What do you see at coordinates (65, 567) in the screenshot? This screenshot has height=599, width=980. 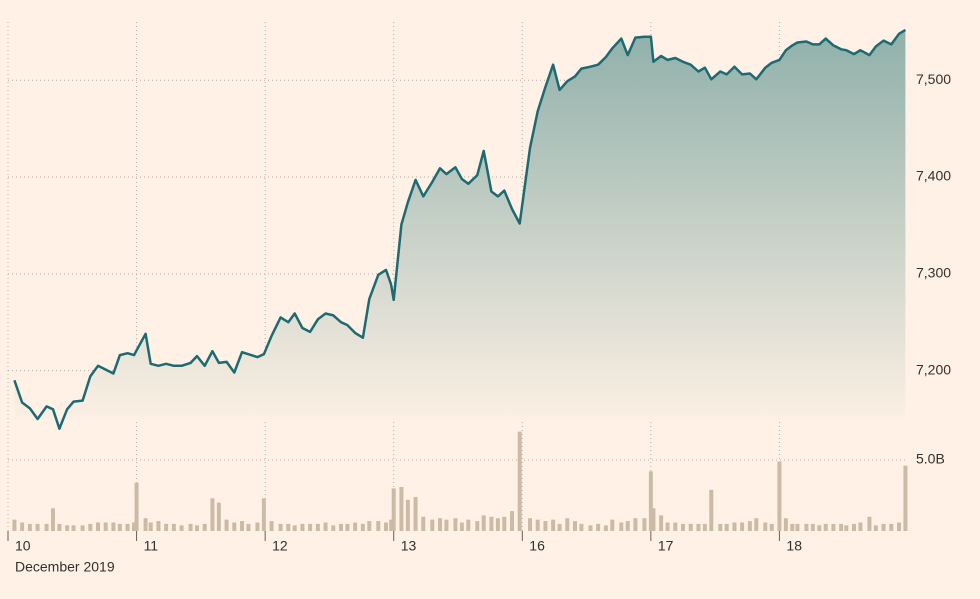 I see `x-axis-label: December 2019` at bounding box center [65, 567].